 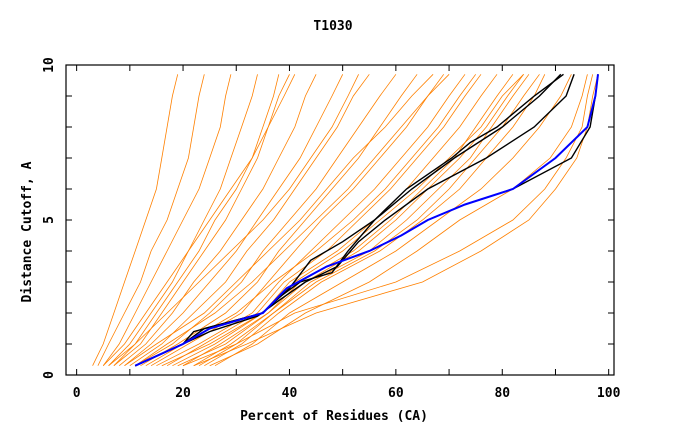 What do you see at coordinates (502, 393) in the screenshot?
I see `x-tick-label: 80` at bounding box center [502, 393].